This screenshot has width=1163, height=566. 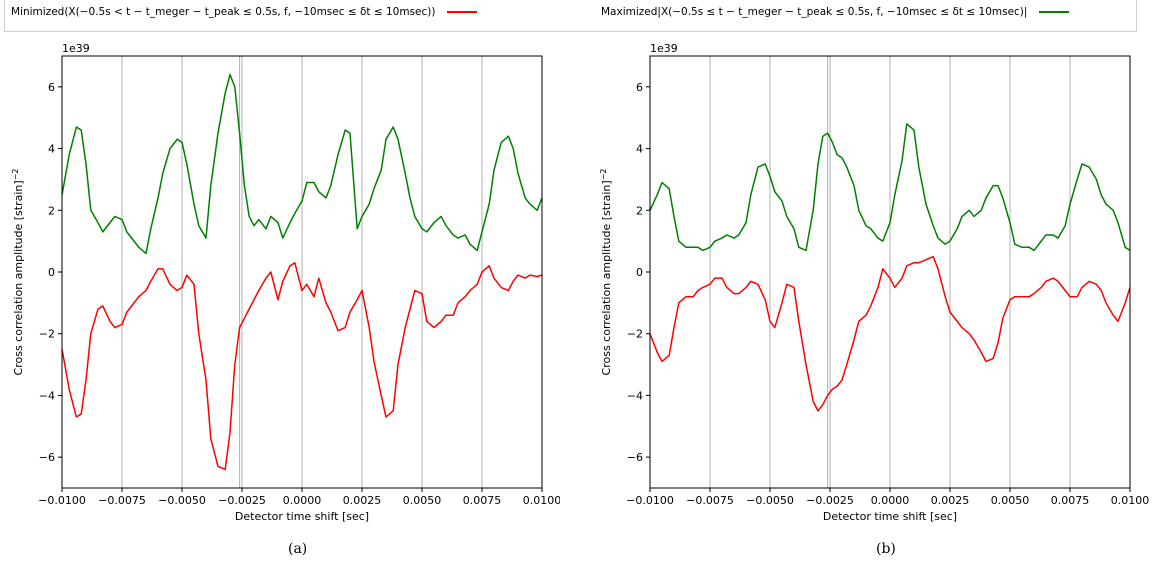 What do you see at coordinates (639, 87) in the screenshot?
I see `y-tick-label-b-6: 6` at bounding box center [639, 87].